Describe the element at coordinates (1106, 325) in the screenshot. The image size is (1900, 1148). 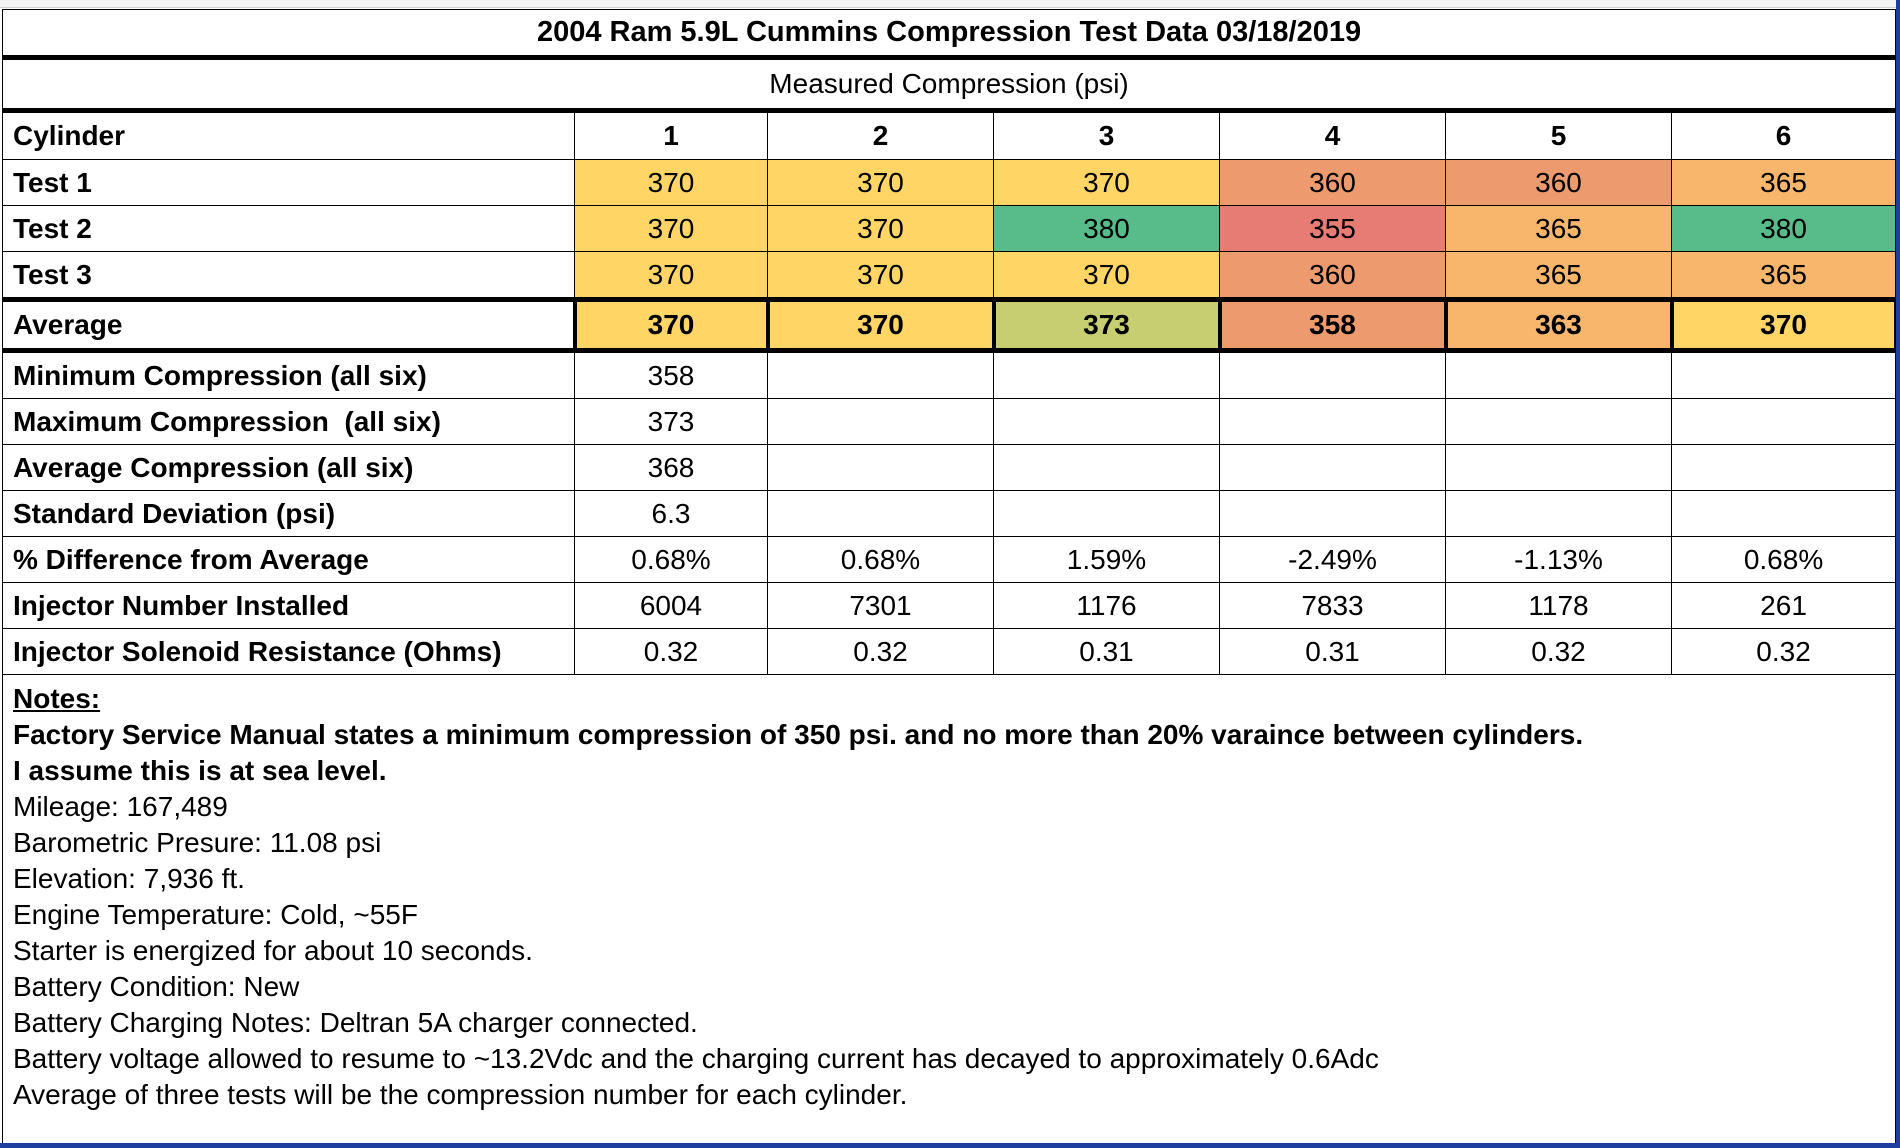
I see `average-cell: 373` at that location.